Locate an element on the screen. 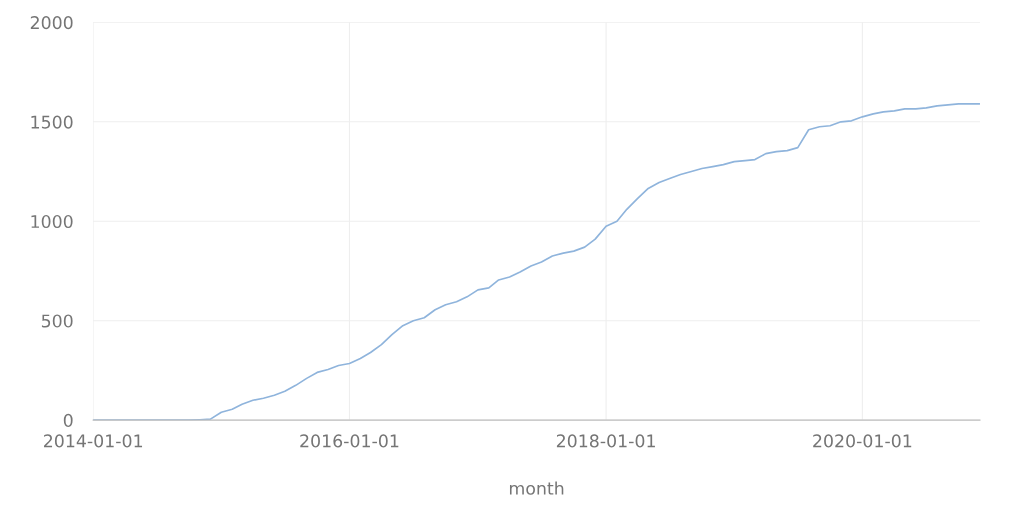 The height and width of the screenshot is (520, 1024). y-tick-label: 0 is located at coordinates (68, 420).